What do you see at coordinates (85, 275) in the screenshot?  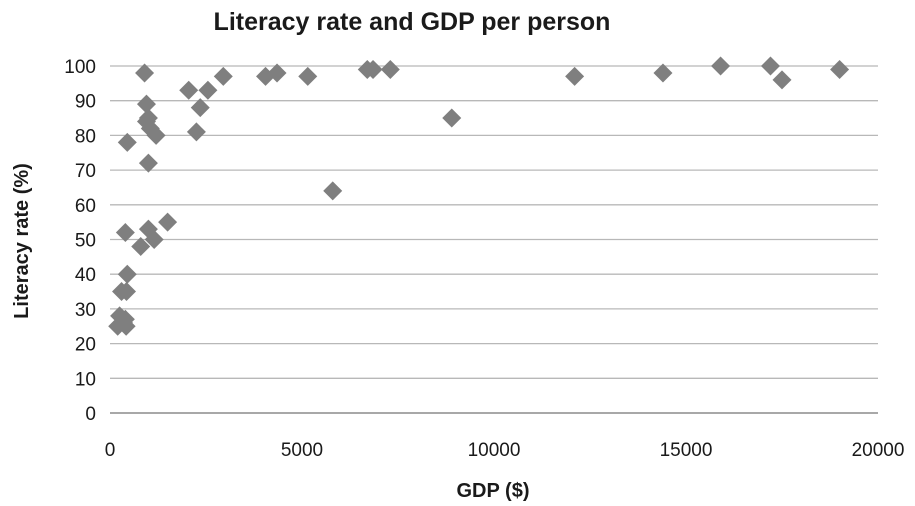 I see `y-tick-label: 40` at bounding box center [85, 275].